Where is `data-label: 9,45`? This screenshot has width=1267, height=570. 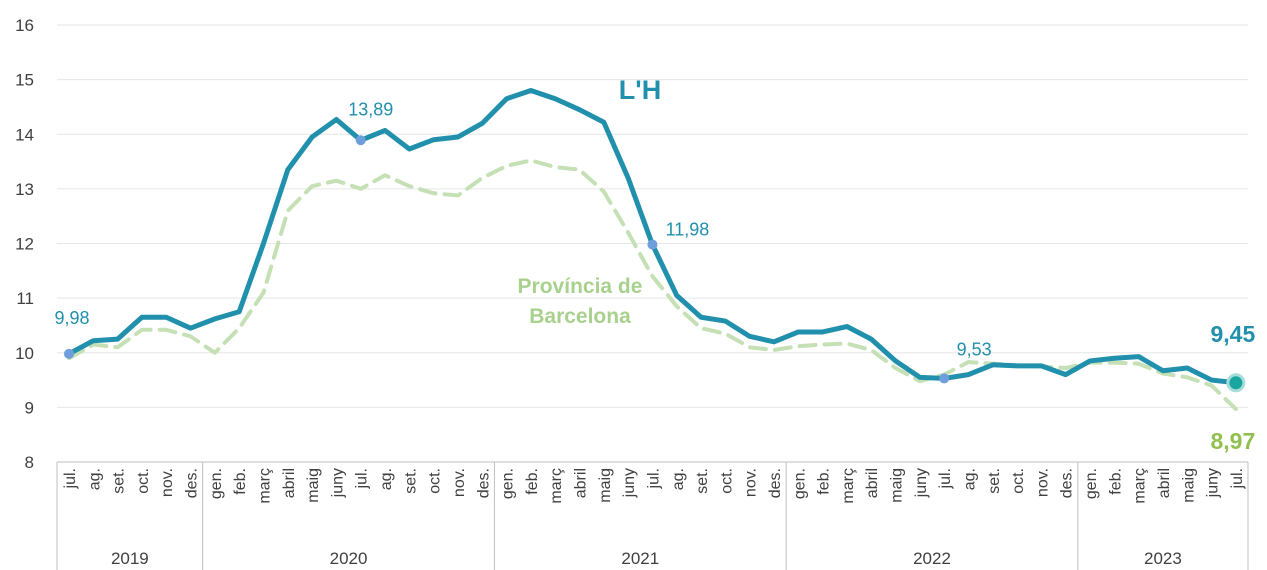 data-label: 9,45 is located at coordinates (1232, 334).